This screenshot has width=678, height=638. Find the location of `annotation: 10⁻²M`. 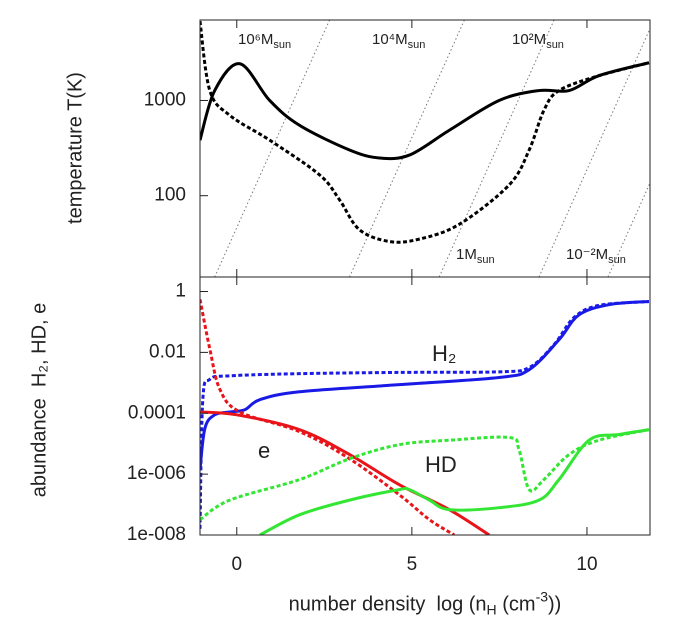

annotation: 10⁻²M is located at coordinates (587, 254).